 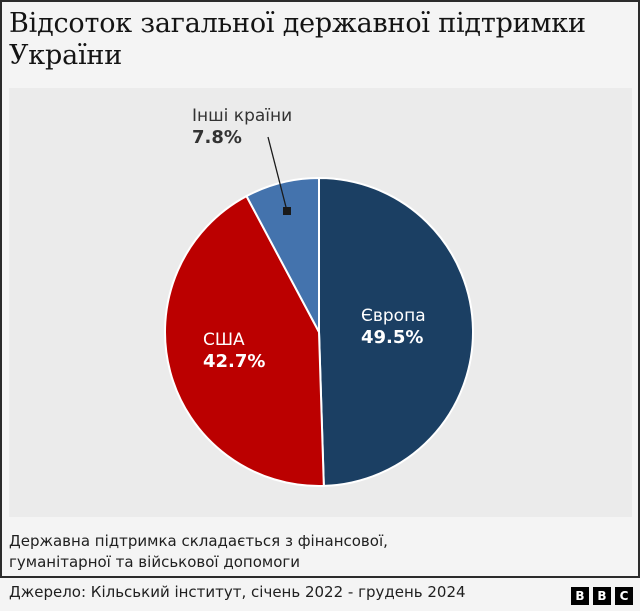 What do you see at coordinates (624, 596) in the screenshot?
I see `bbc-logo-block: C` at bounding box center [624, 596].